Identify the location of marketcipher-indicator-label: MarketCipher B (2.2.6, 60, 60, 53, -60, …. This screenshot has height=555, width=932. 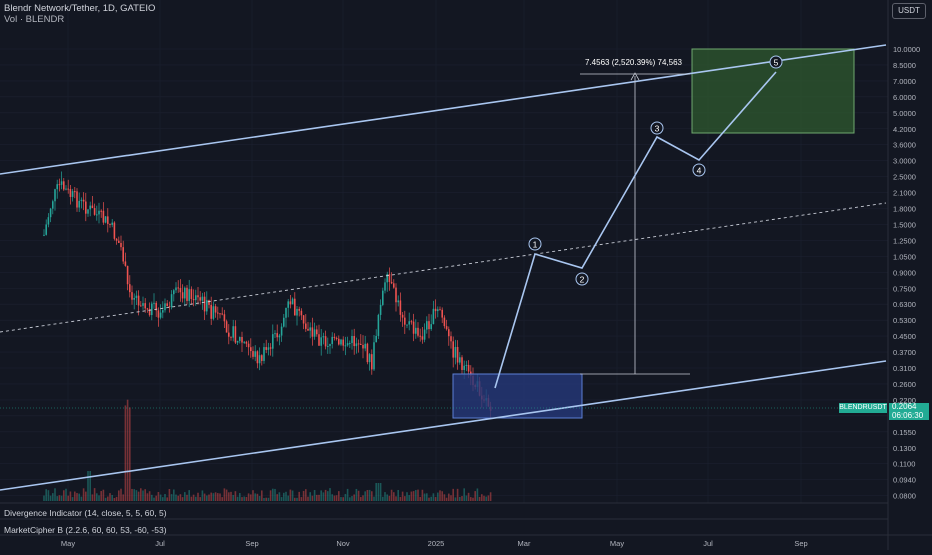
(85, 530).